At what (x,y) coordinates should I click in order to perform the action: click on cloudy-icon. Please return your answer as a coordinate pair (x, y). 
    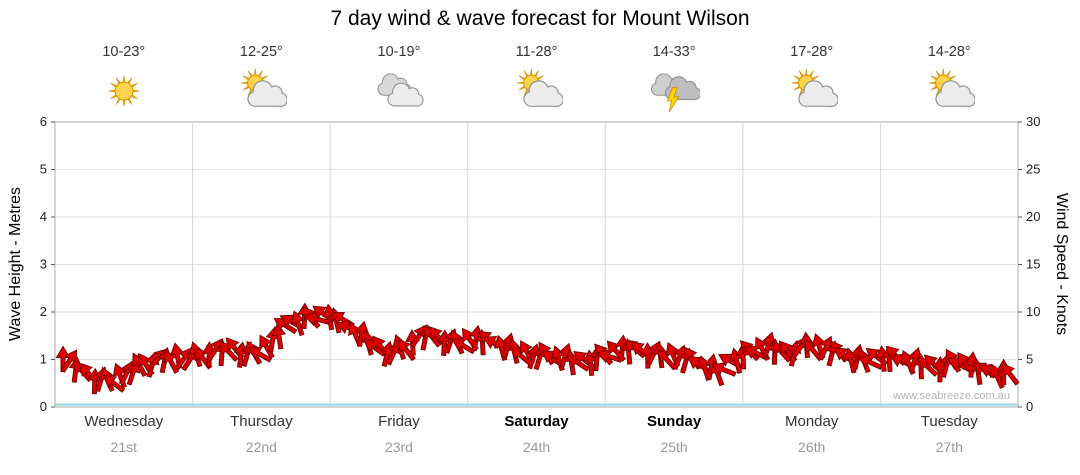
    Looking at the image, I should click on (400, 90).